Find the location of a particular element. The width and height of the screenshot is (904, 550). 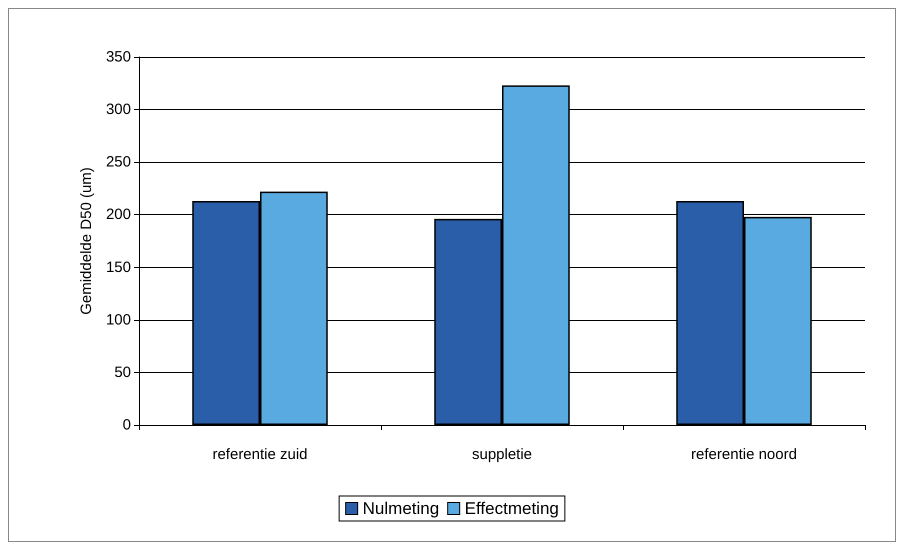

y-tick-label: 250 is located at coordinates (118, 162).